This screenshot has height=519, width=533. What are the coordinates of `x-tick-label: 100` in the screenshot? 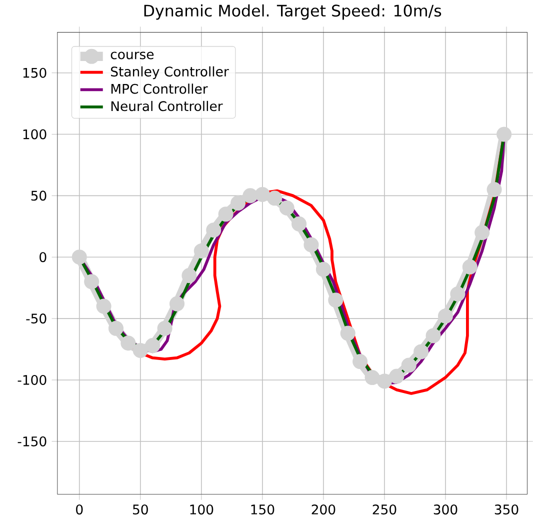 It's located at (202, 509).